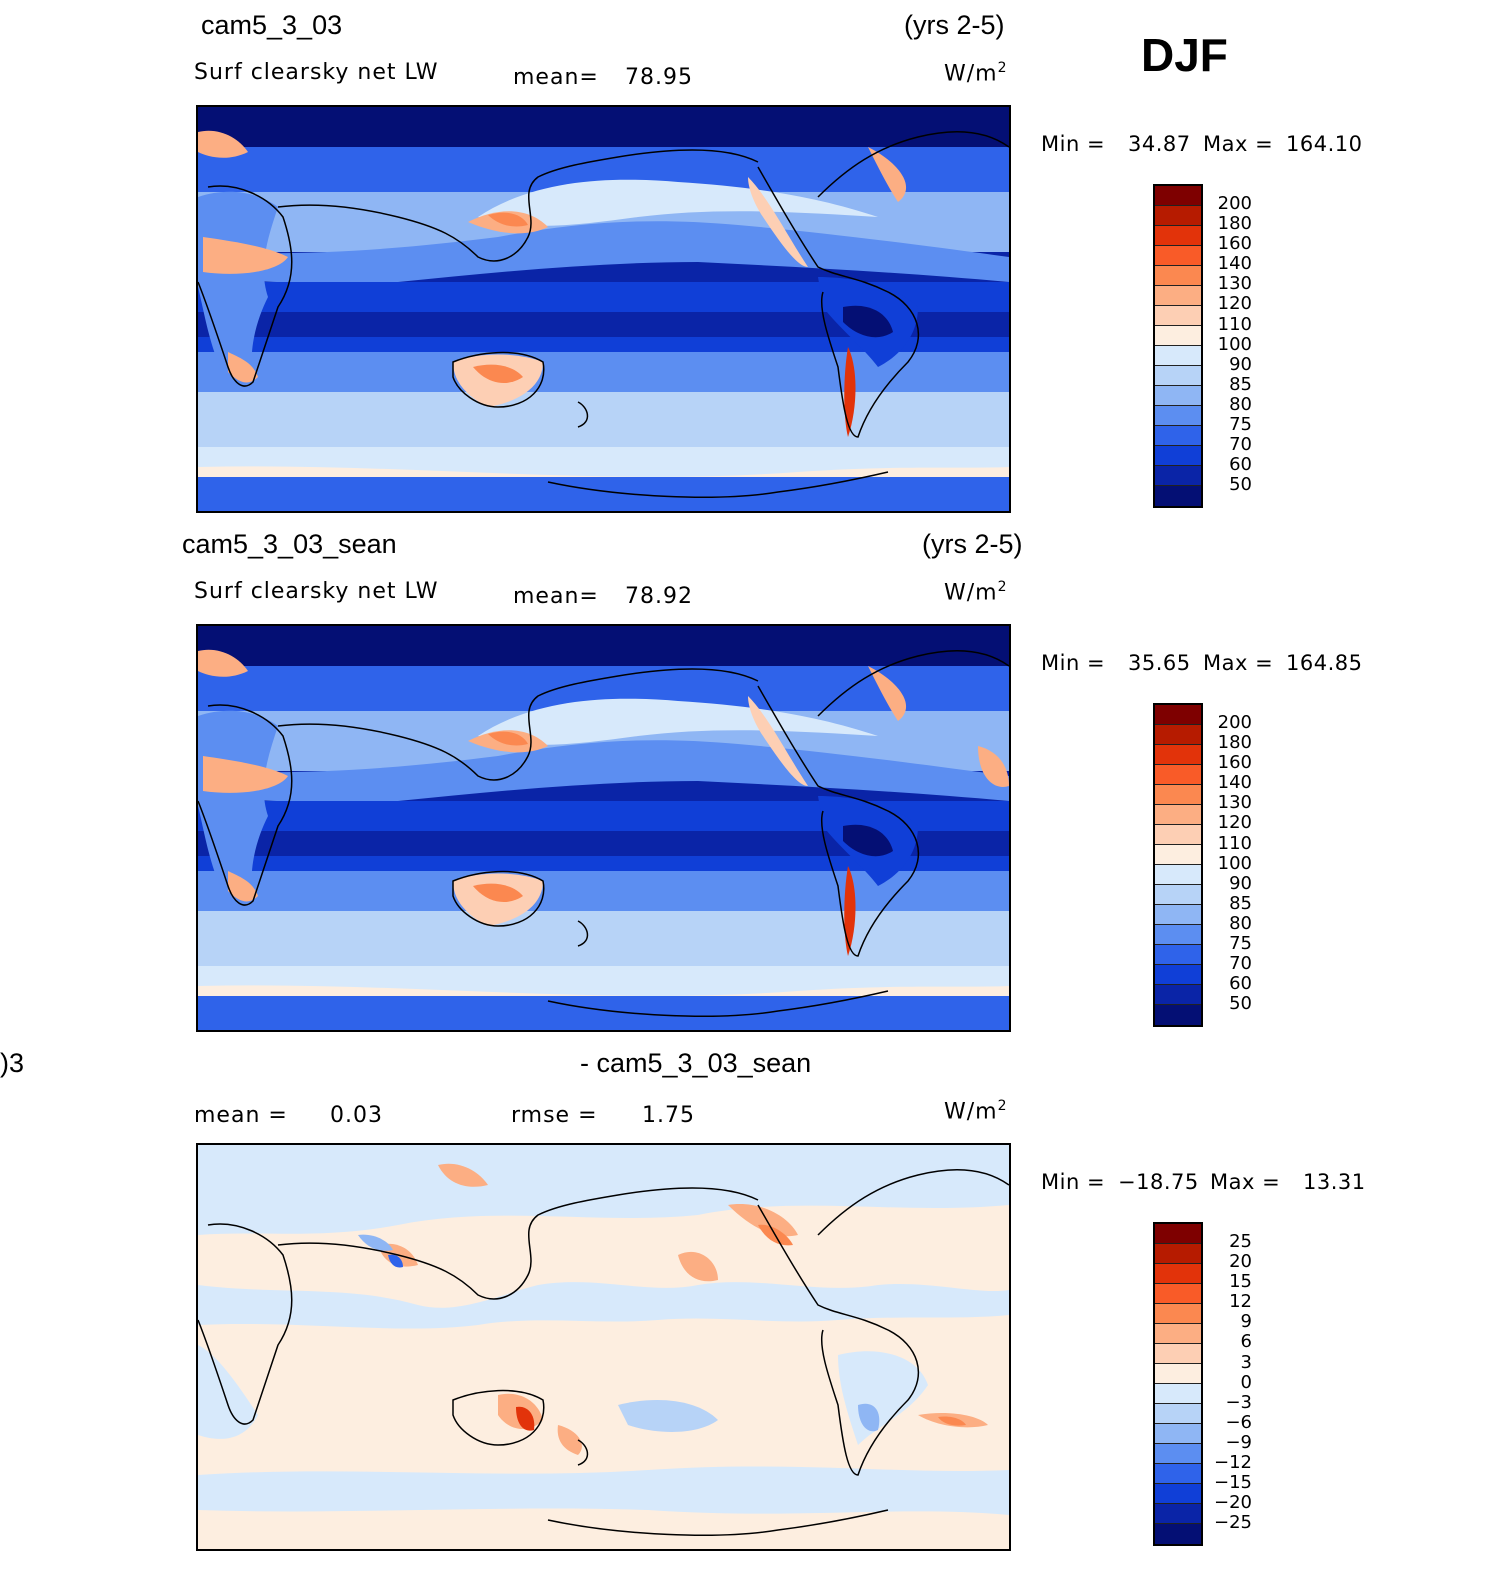 This screenshot has width=1485, height=1581. I want to click on colorbar-tick-label: 130, so click(1234, 803).